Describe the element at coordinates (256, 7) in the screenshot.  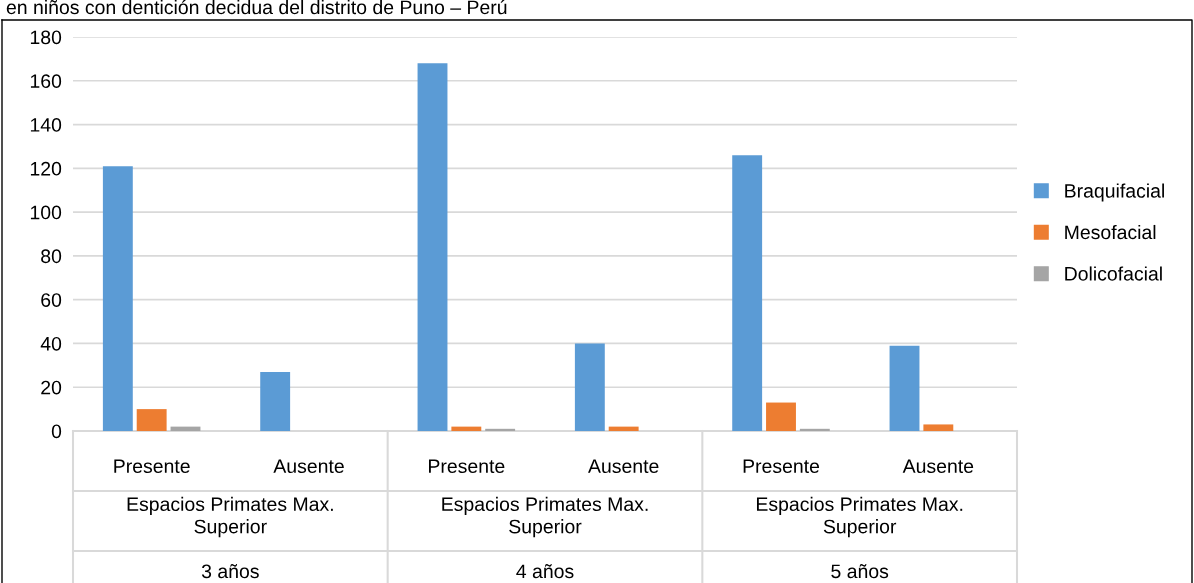
I see `chart-title: en niños con dentición decidua del distrito de Puno – Perú` at that location.